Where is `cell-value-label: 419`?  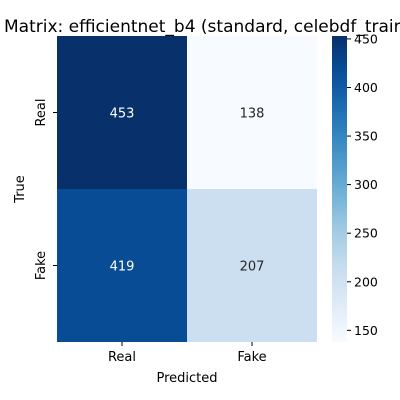
cell-value-label: 419 is located at coordinates (122, 267).